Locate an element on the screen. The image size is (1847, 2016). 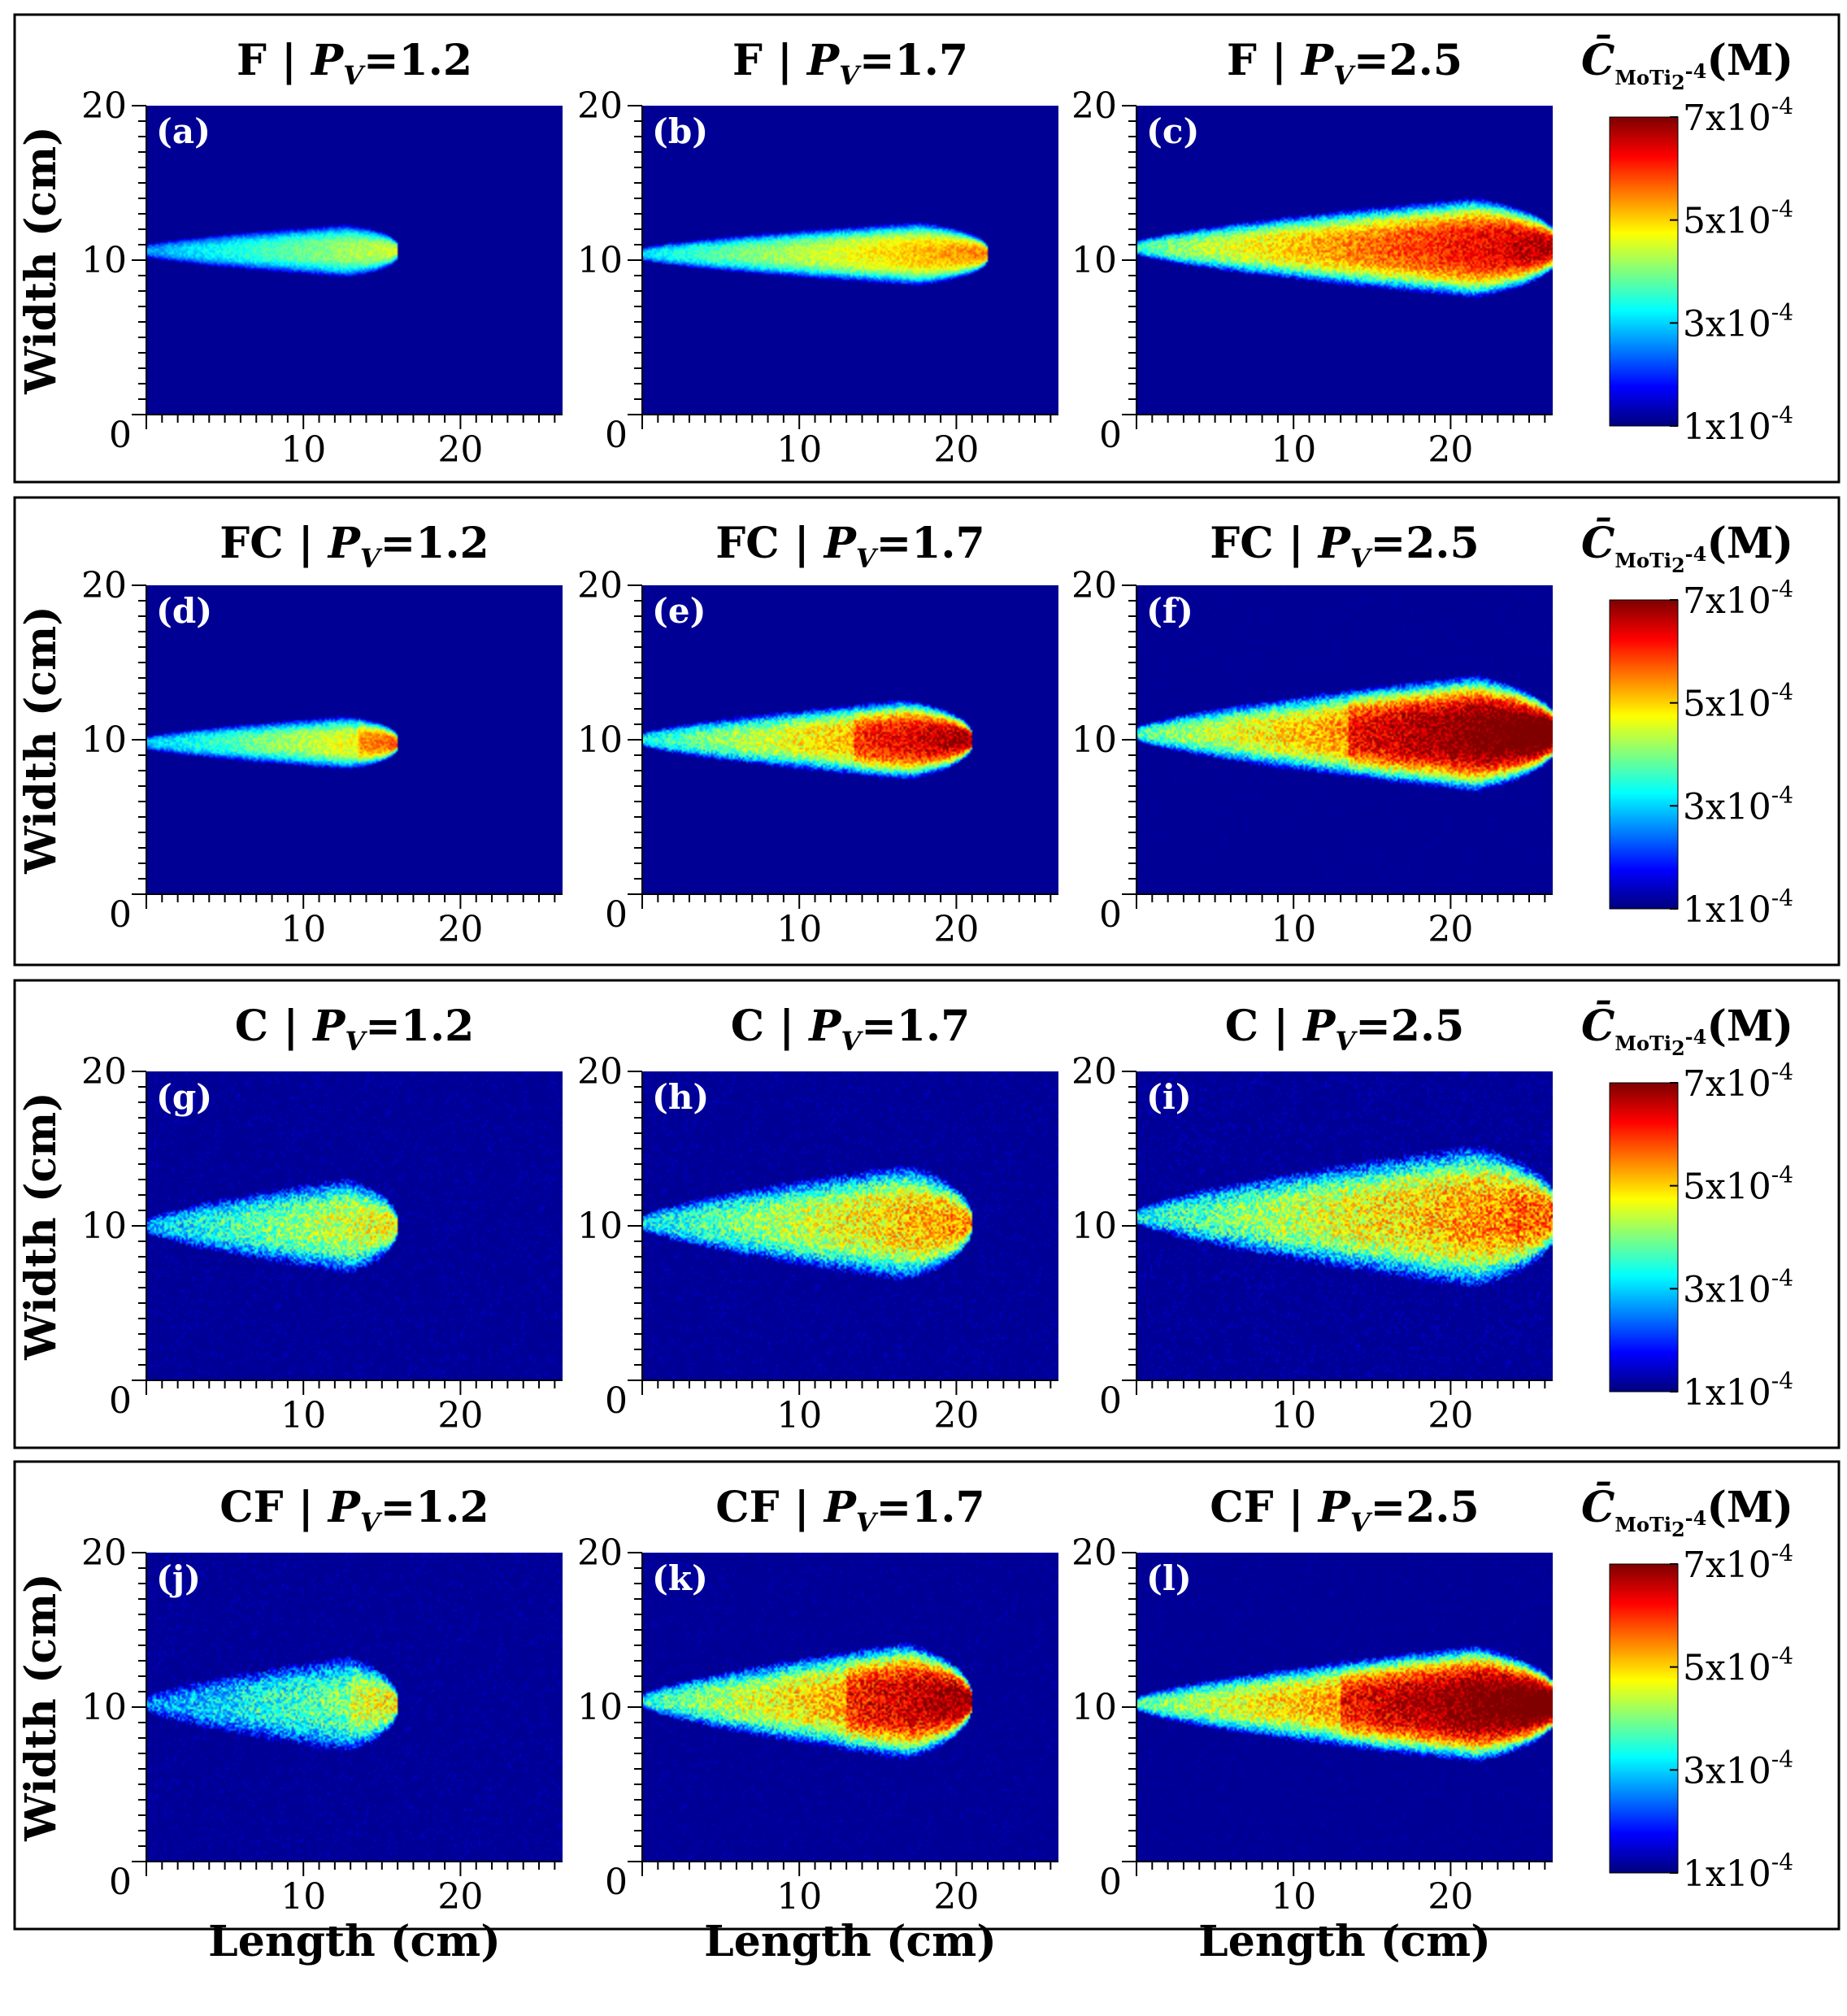
colorbar-tick-mantissa: 1x10 is located at coordinates (1727, 1874).